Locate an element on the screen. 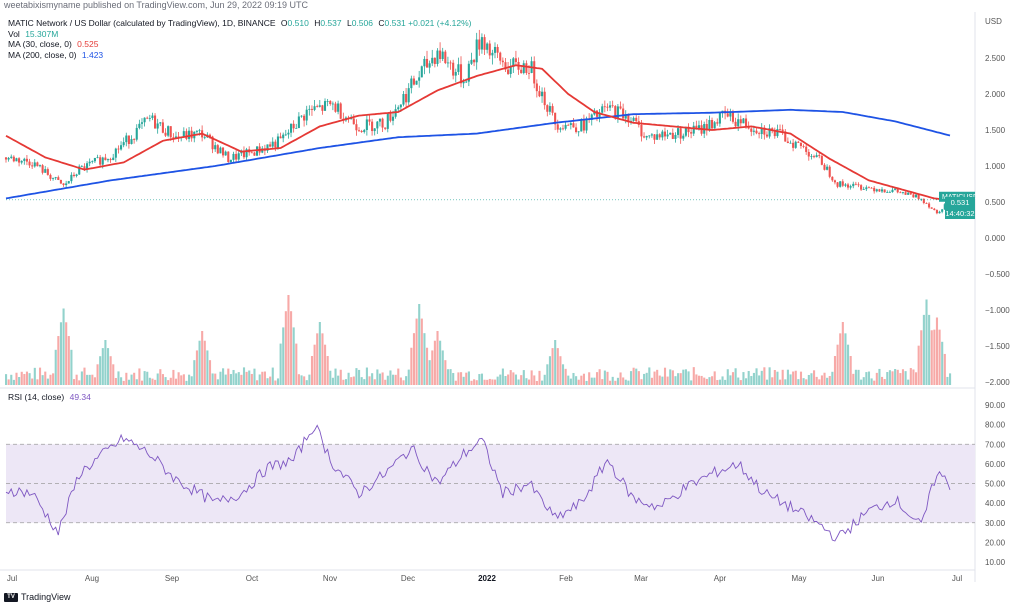 The image size is (1024, 607). legend-ma30-row: MA (30, close, 0) 0.525 is located at coordinates (240, 44).